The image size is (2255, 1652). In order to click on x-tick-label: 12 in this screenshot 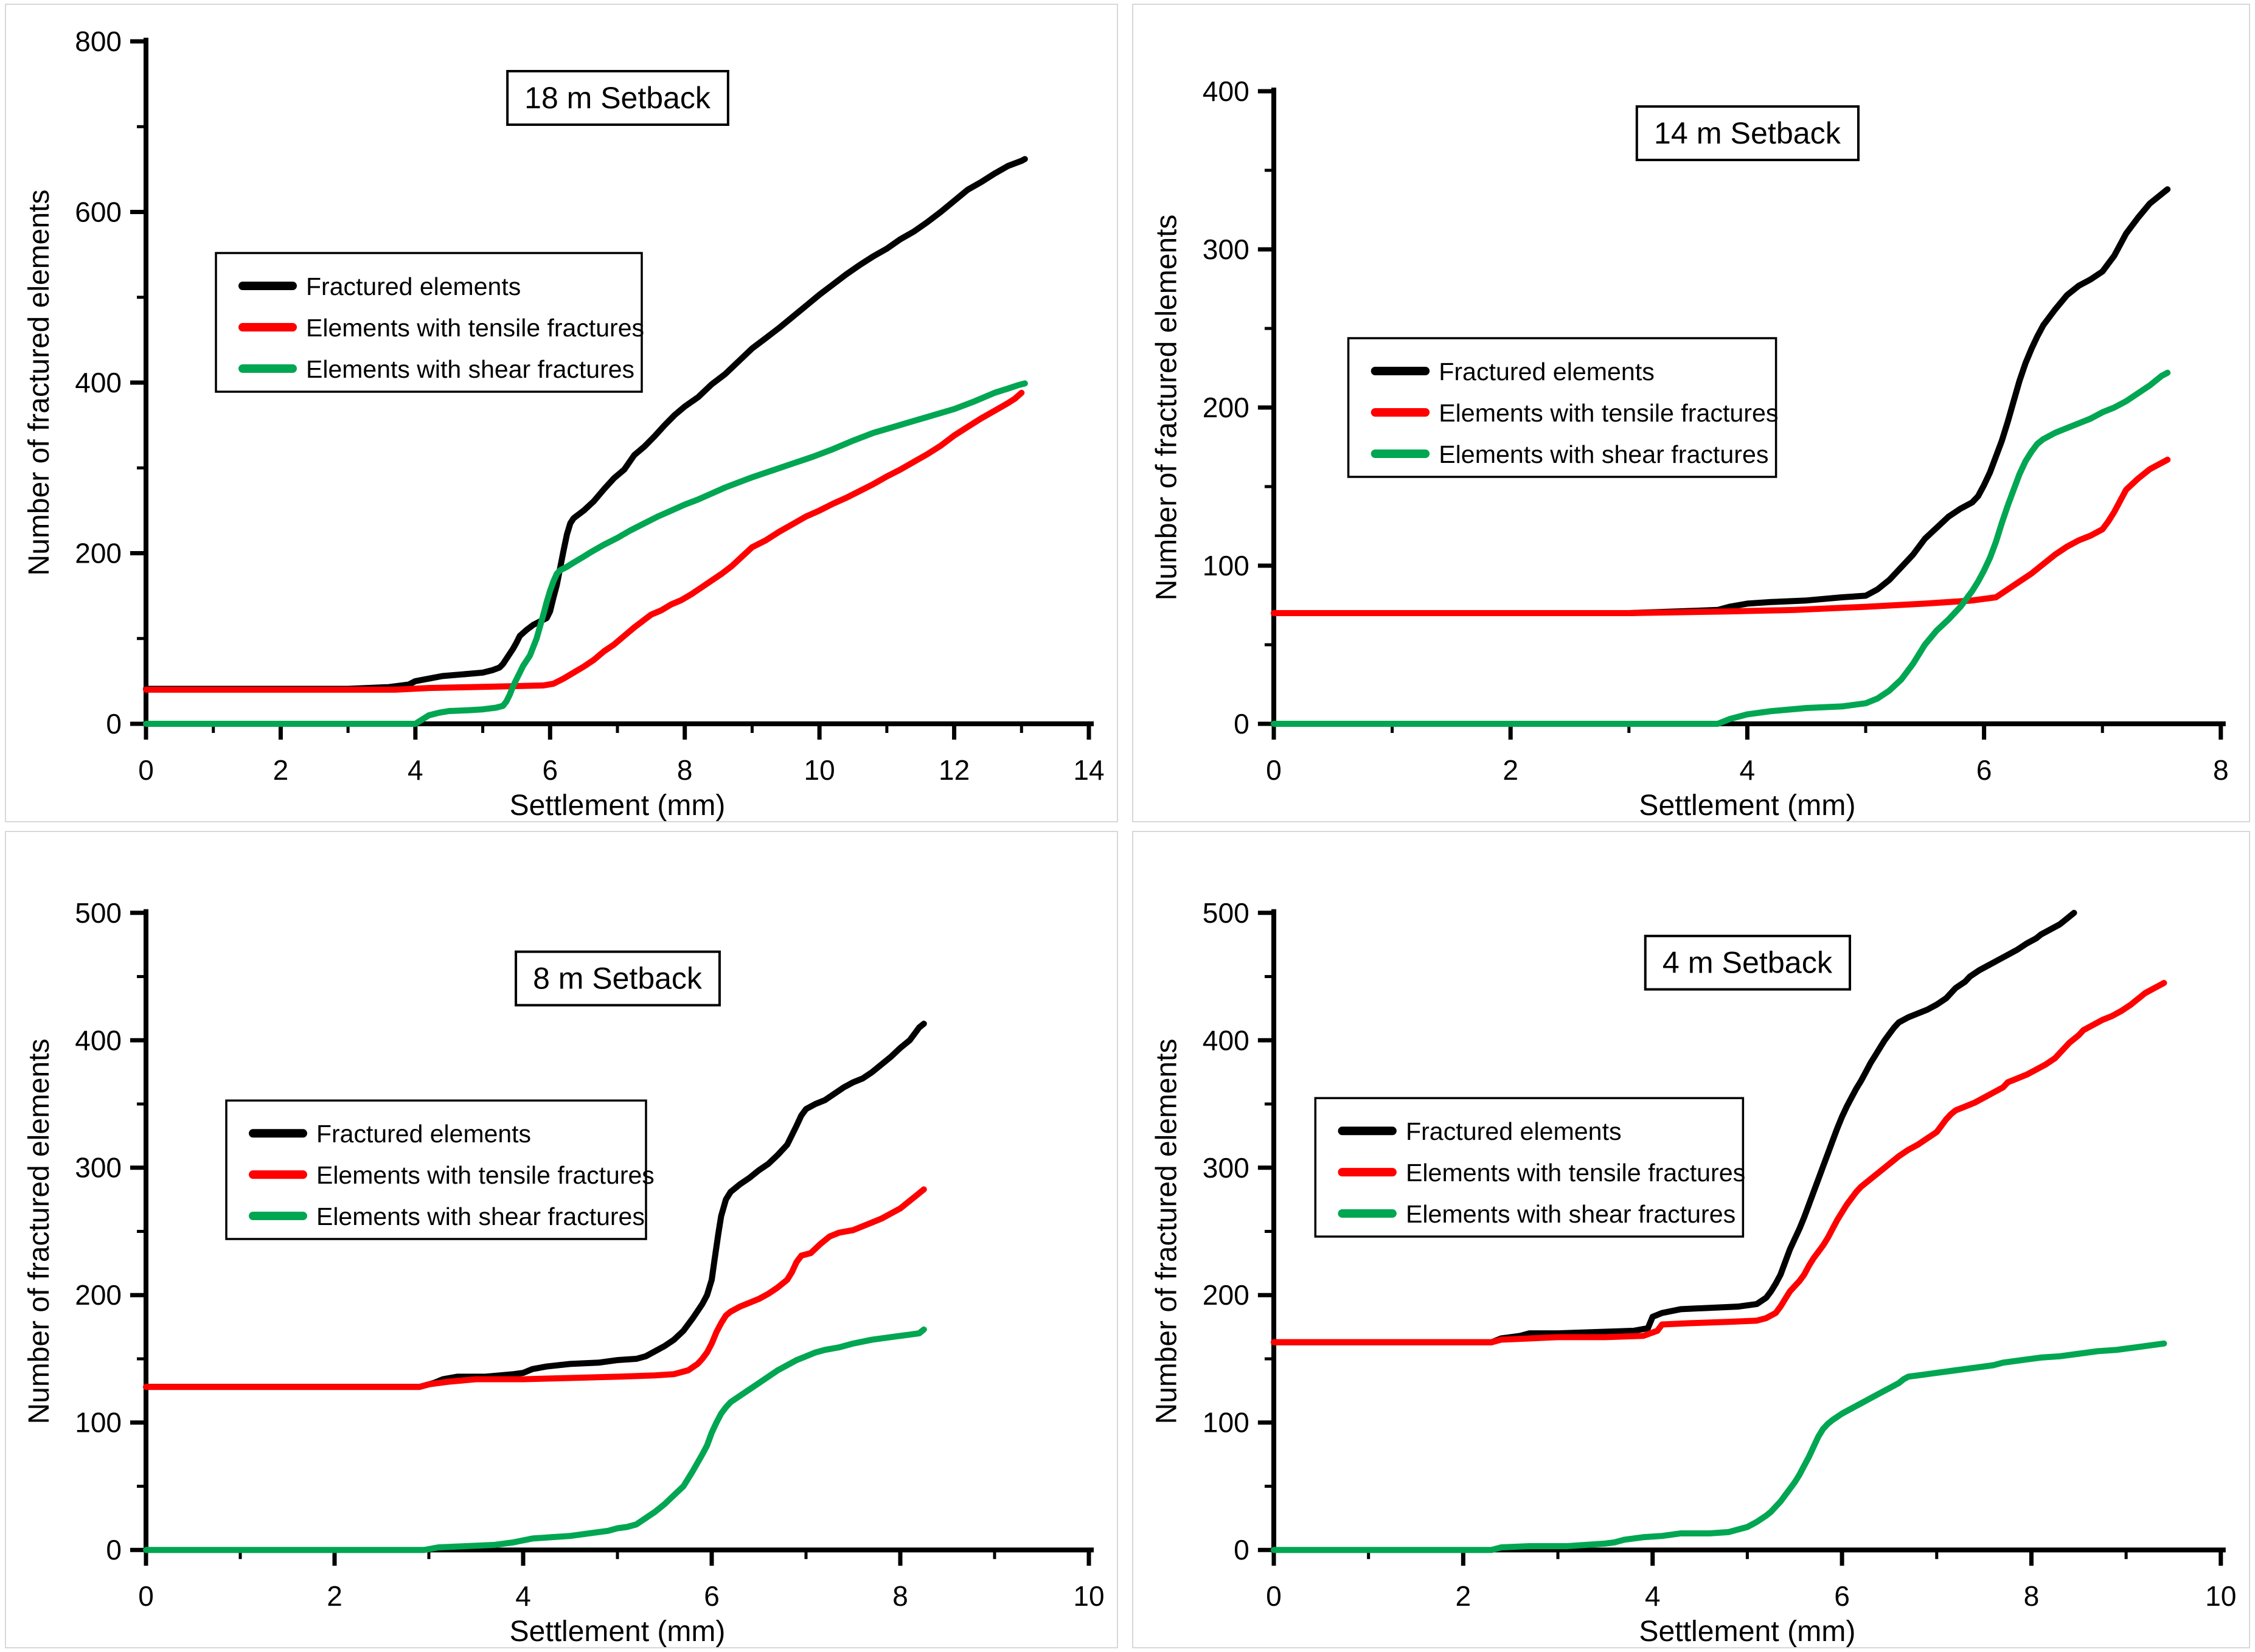, I will do `click(954, 770)`.